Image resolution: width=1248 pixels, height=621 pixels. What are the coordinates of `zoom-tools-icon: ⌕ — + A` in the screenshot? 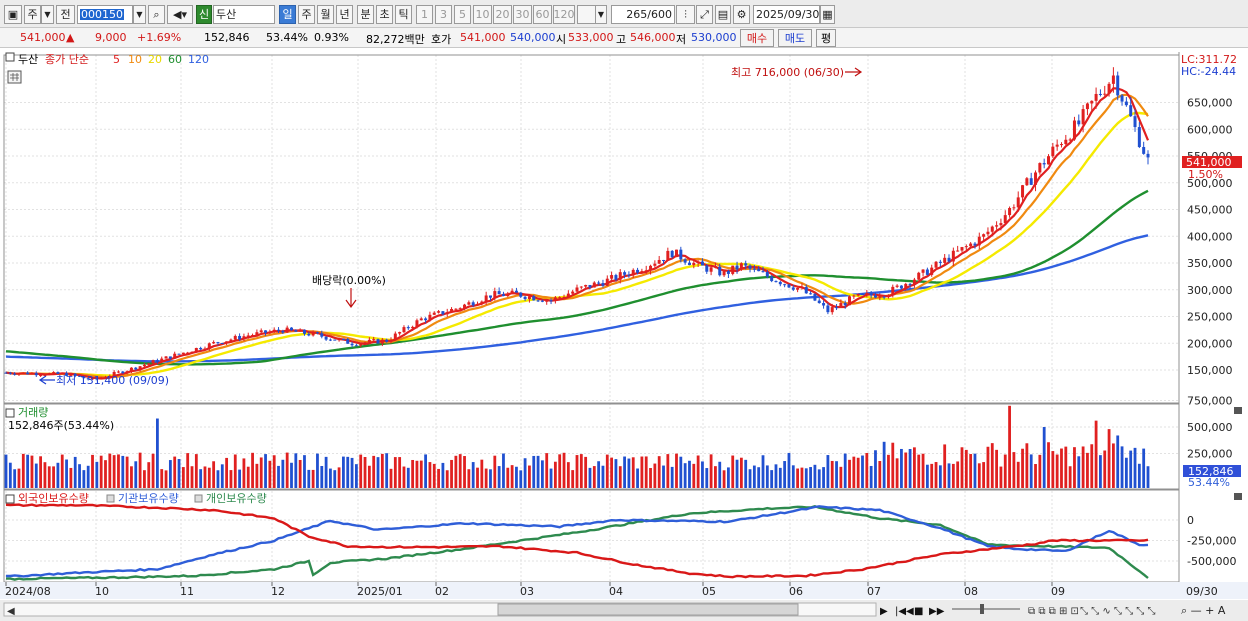 It's located at (1203, 610).